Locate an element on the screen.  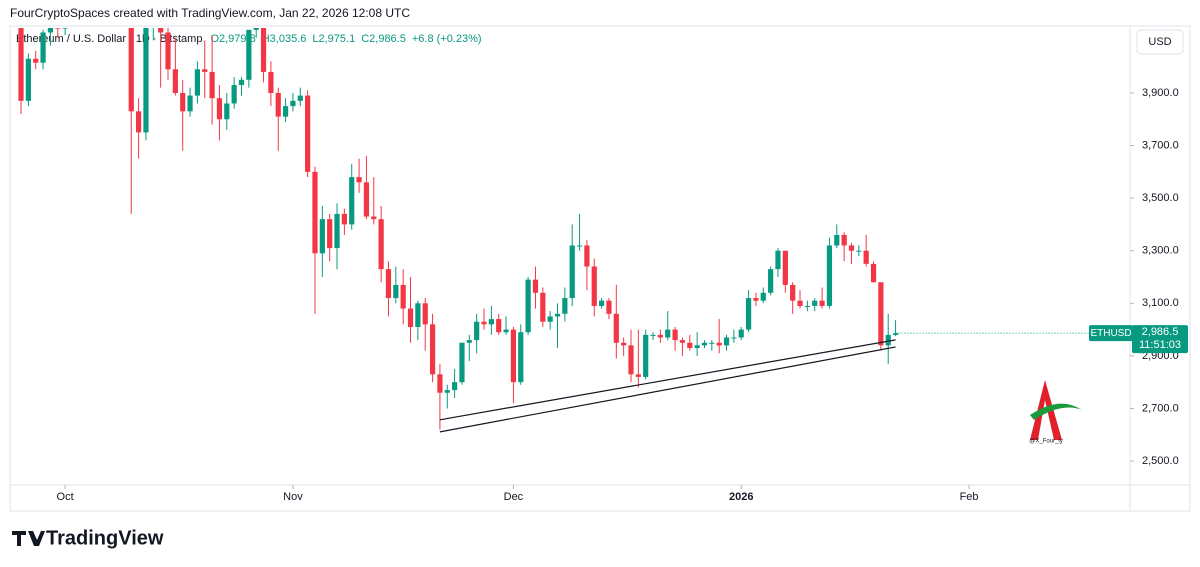
brand: TradingView is located at coordinates (88, 538).